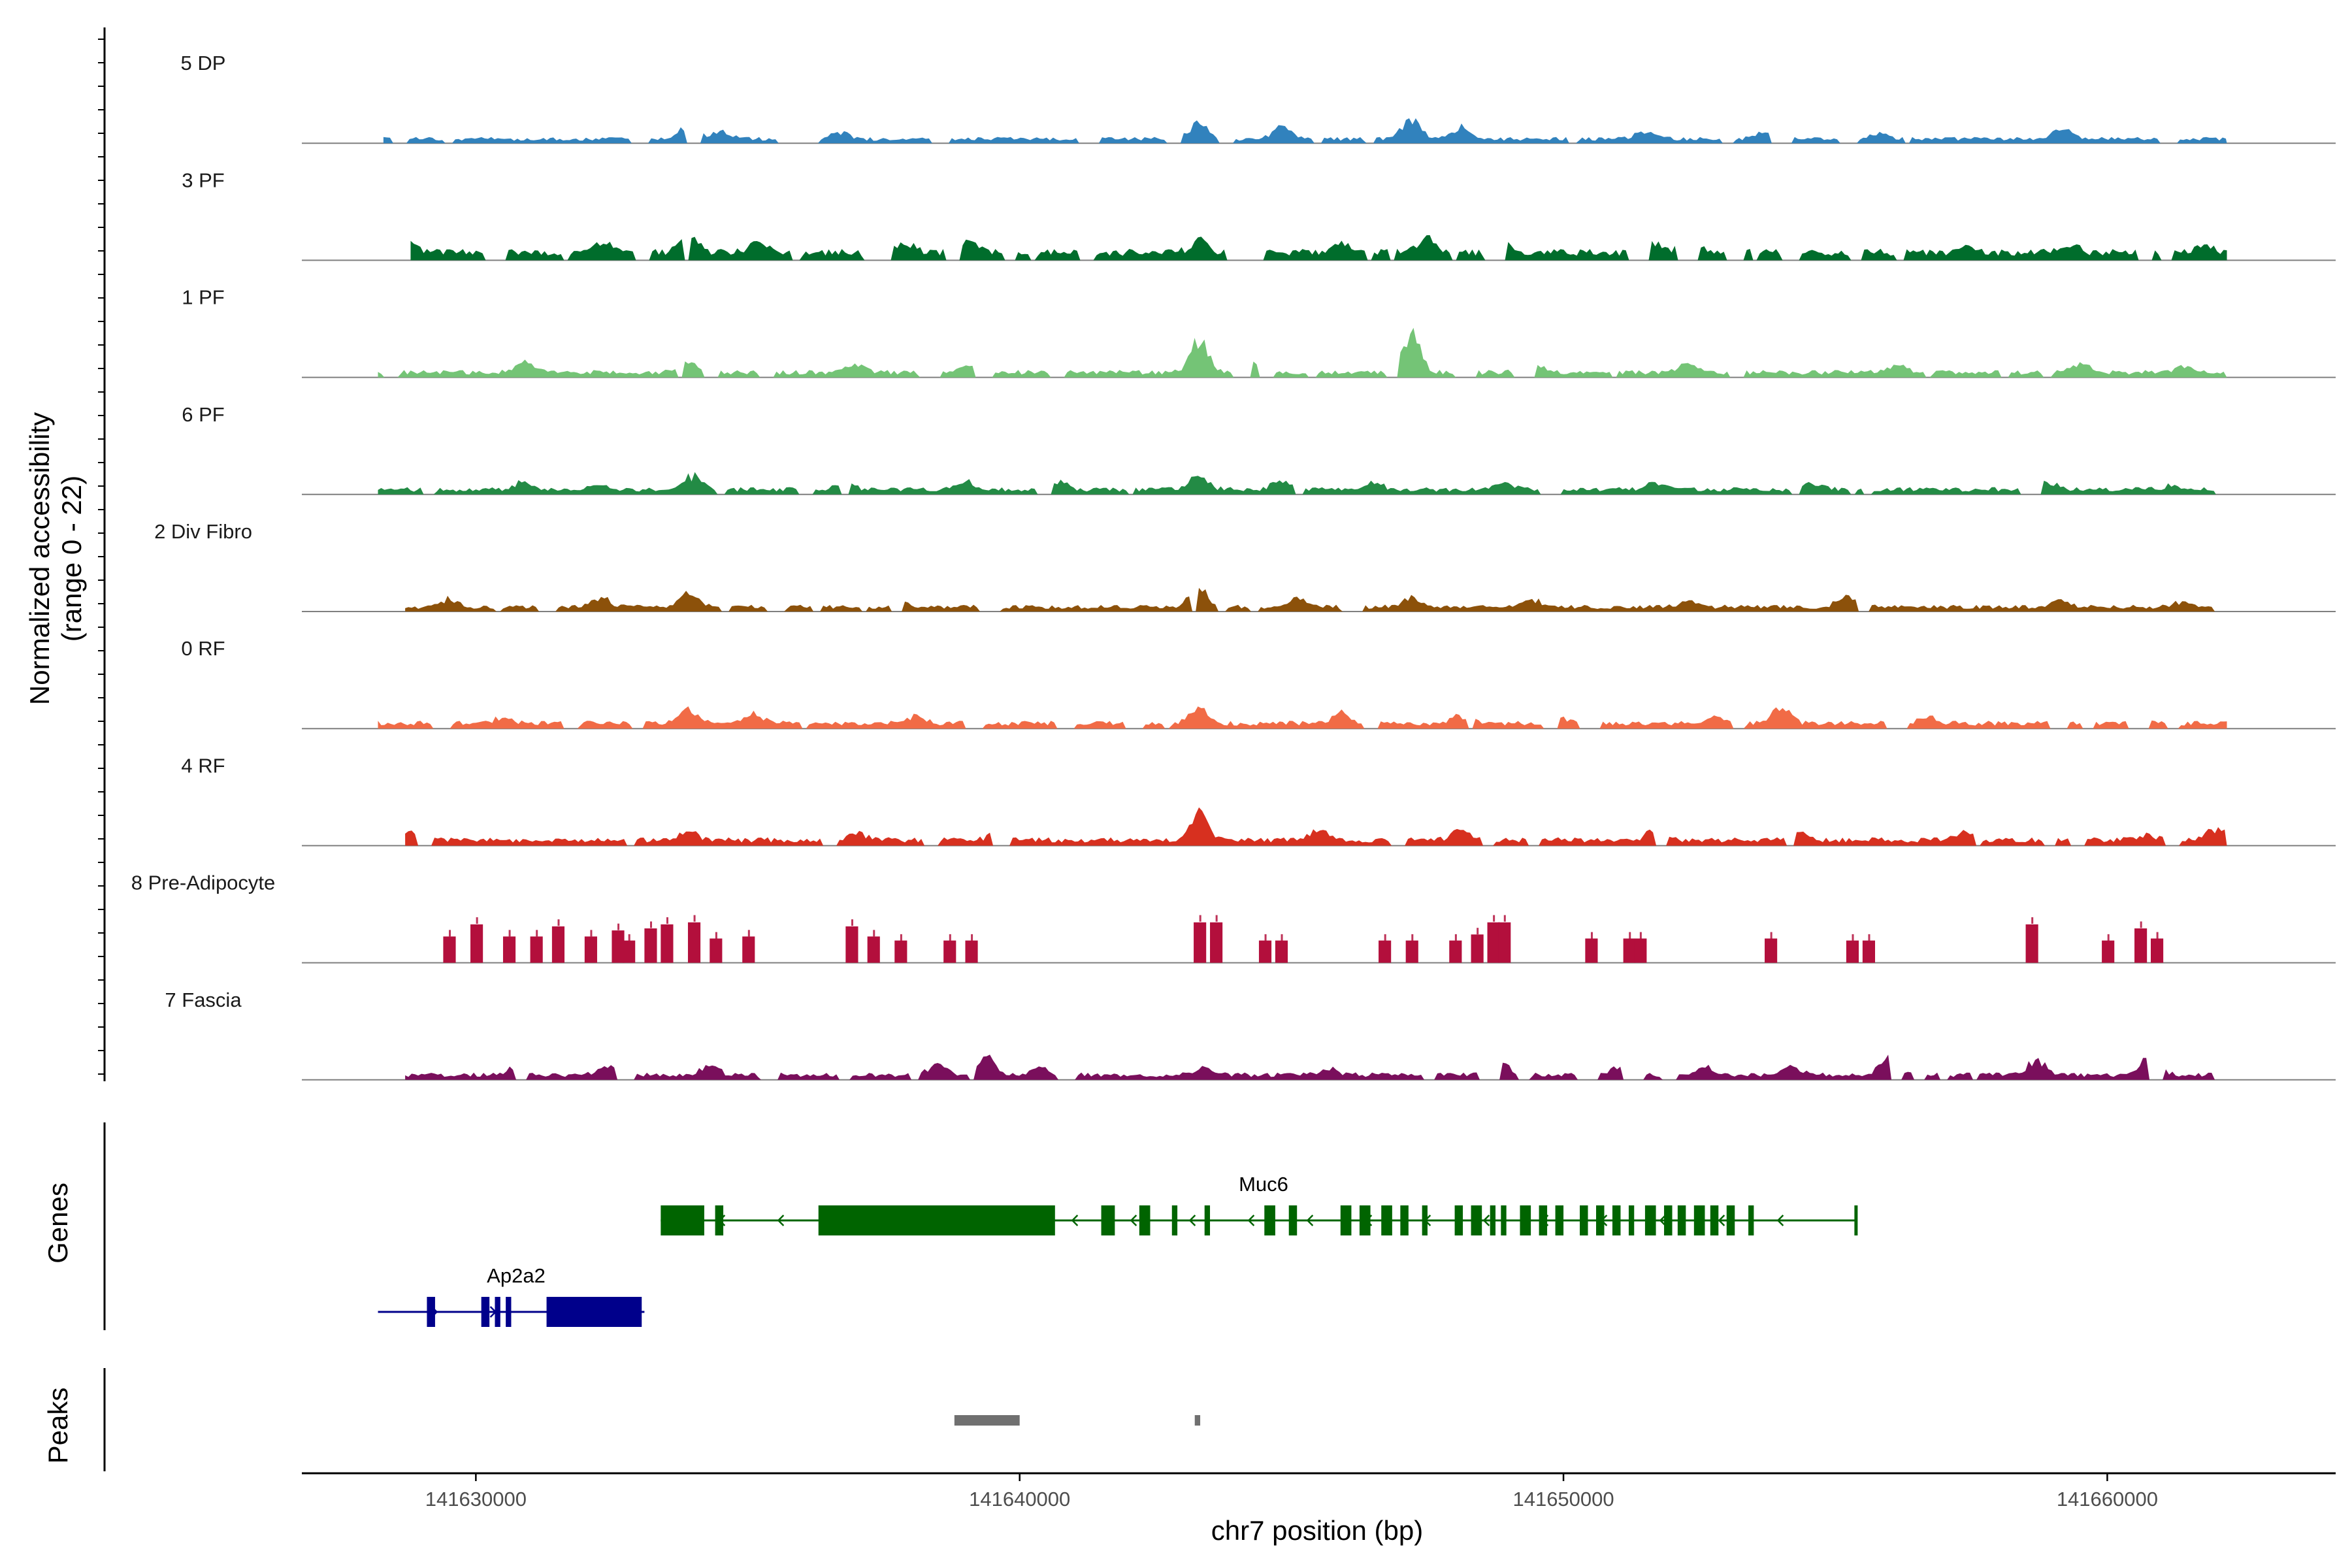 This screenshot has height=1568, width=2352. What do you see at coordinates (652, 1419) in the screenshot?
I see `peak-panel` at bounding box center [652, 1419].